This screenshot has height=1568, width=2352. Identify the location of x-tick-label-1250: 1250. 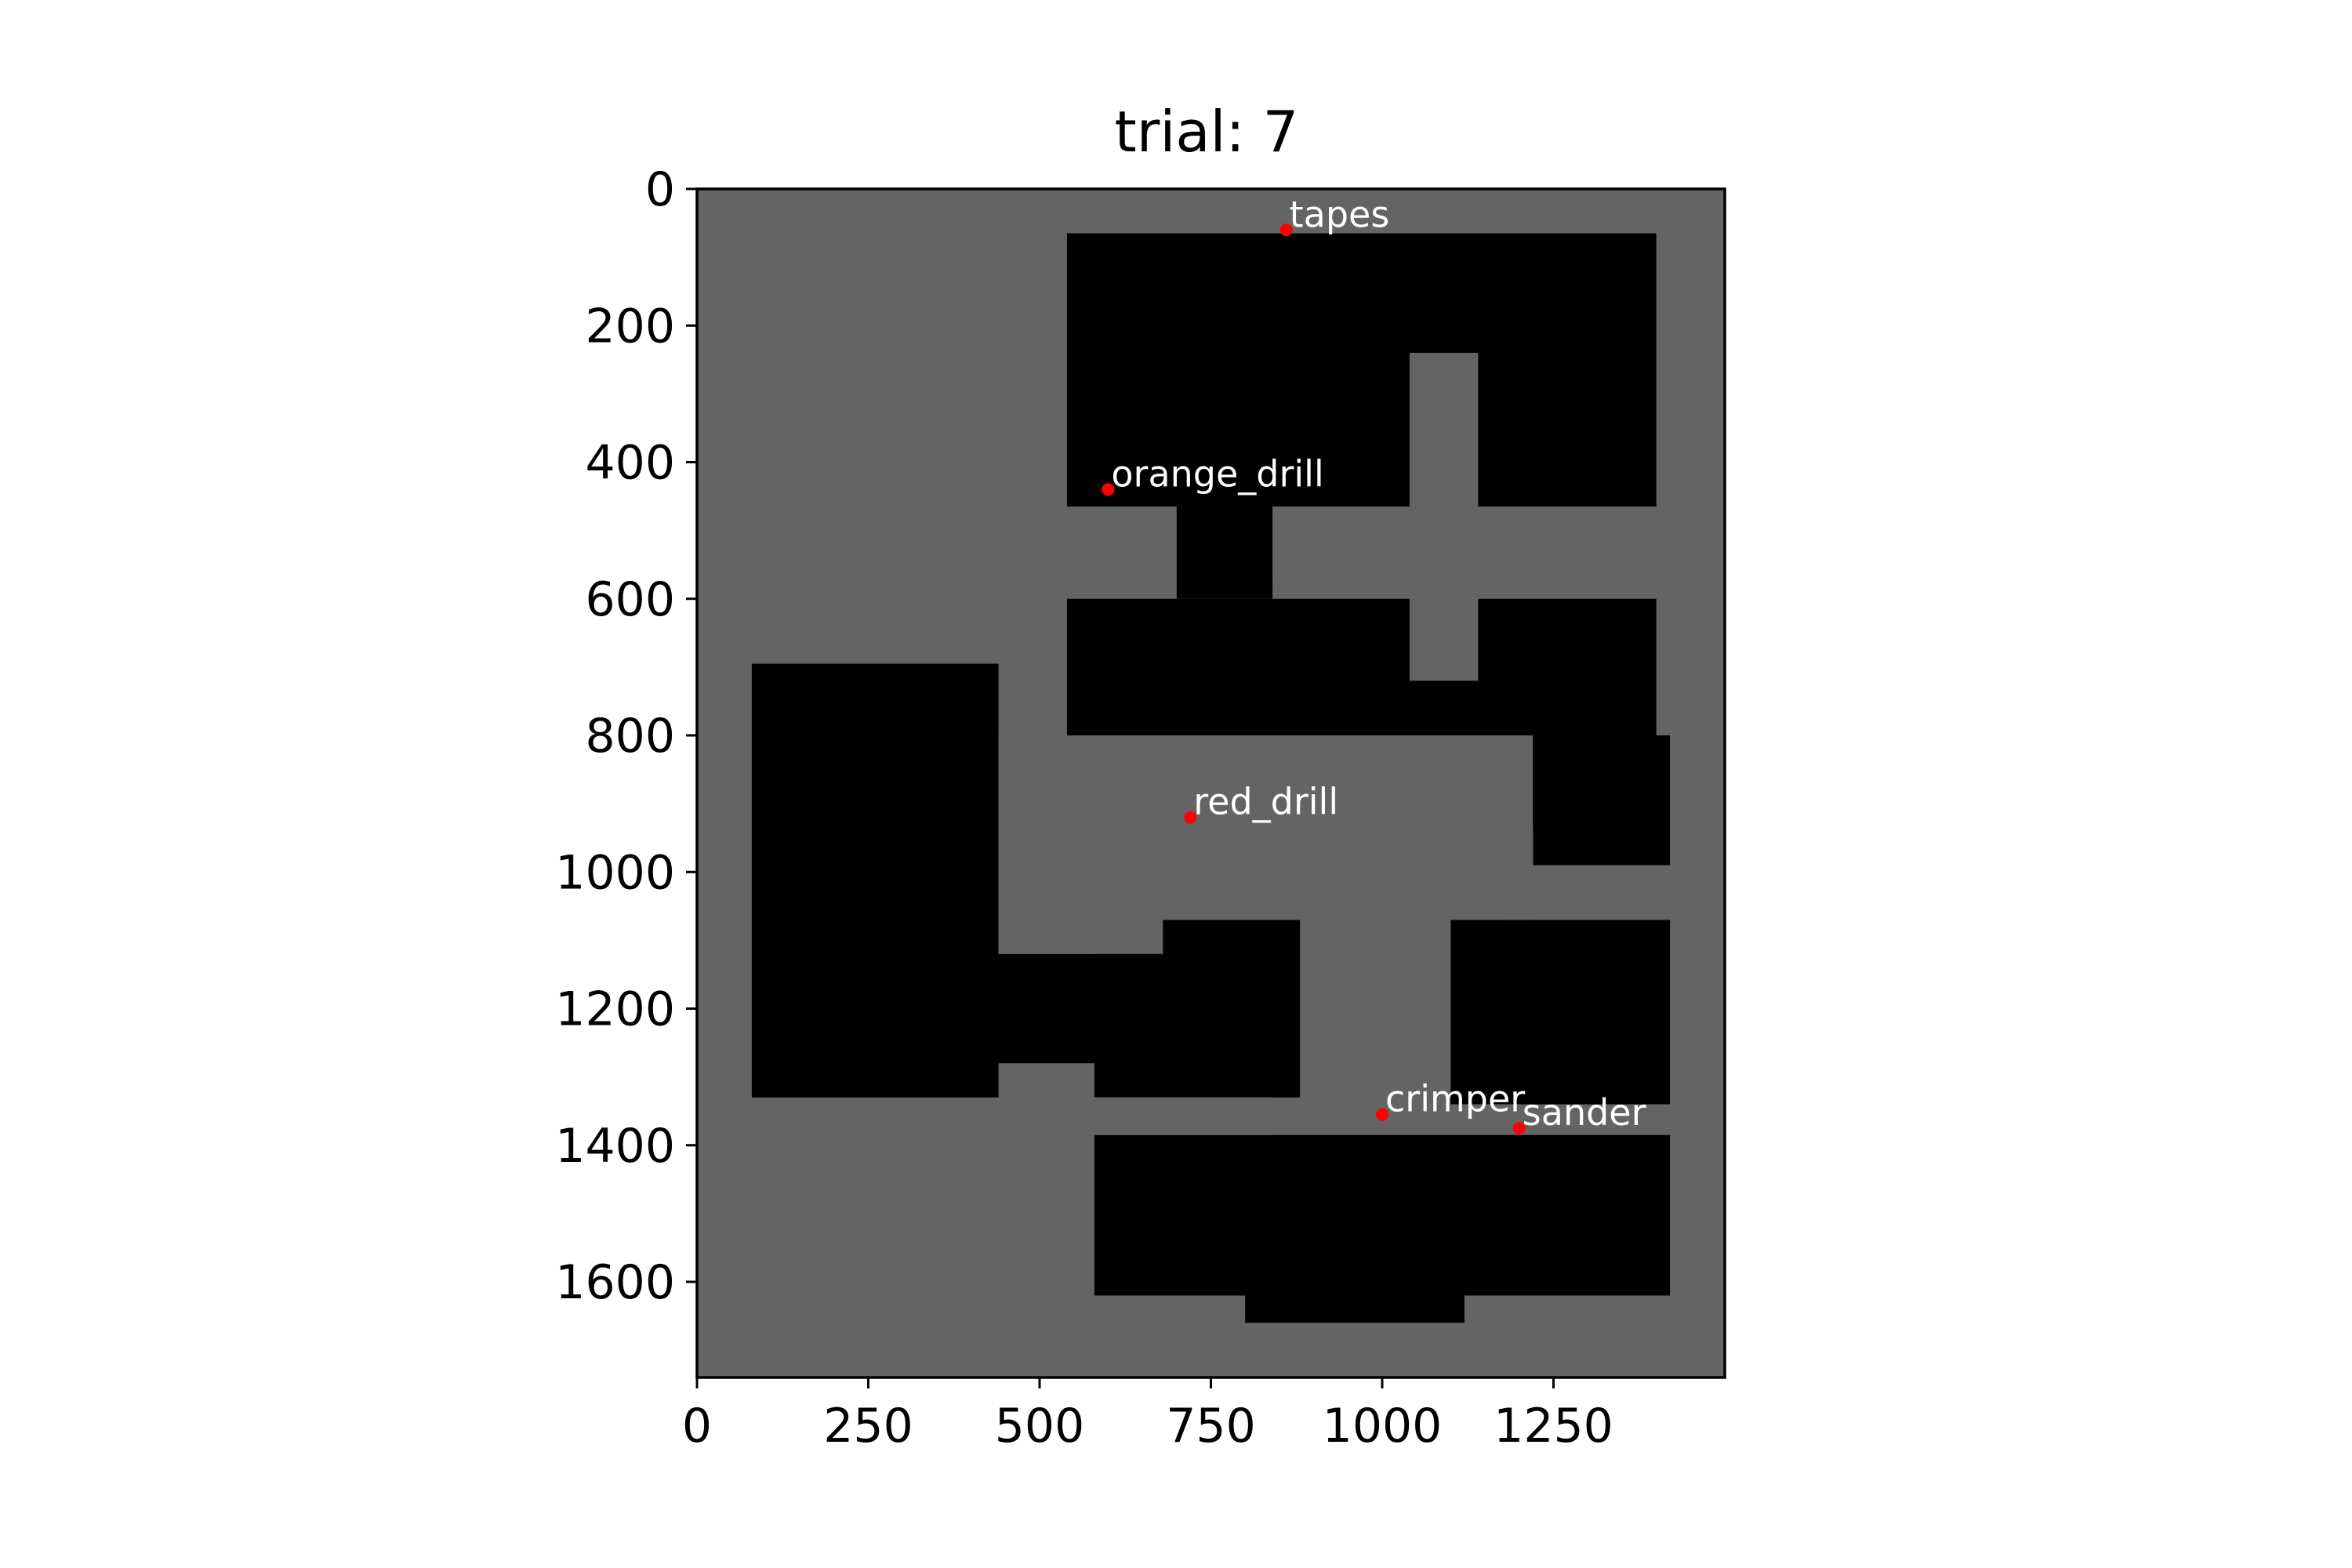
(1553, 1426).